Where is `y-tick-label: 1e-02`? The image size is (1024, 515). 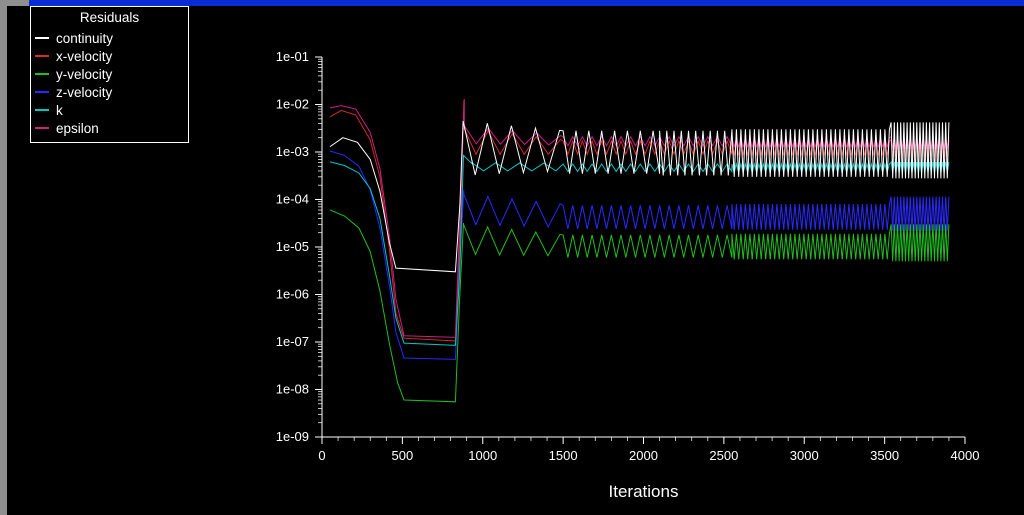 y-tick-label: 1e-02 is located at coordinates (292, 104).